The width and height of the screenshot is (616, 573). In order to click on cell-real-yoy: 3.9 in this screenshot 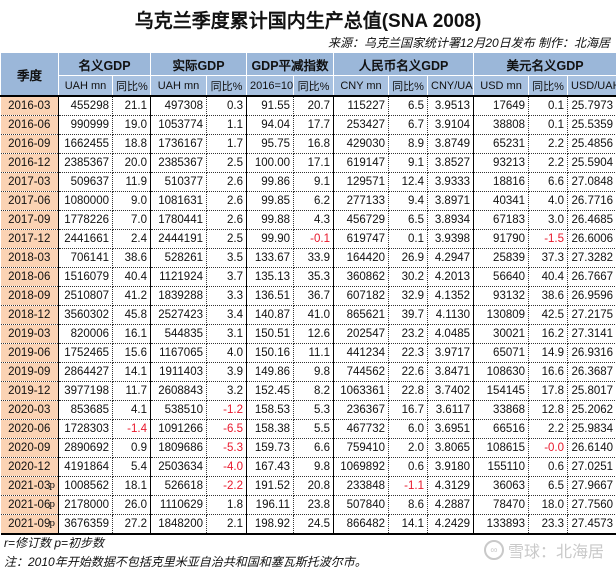, I will do `click(226, 372)`.